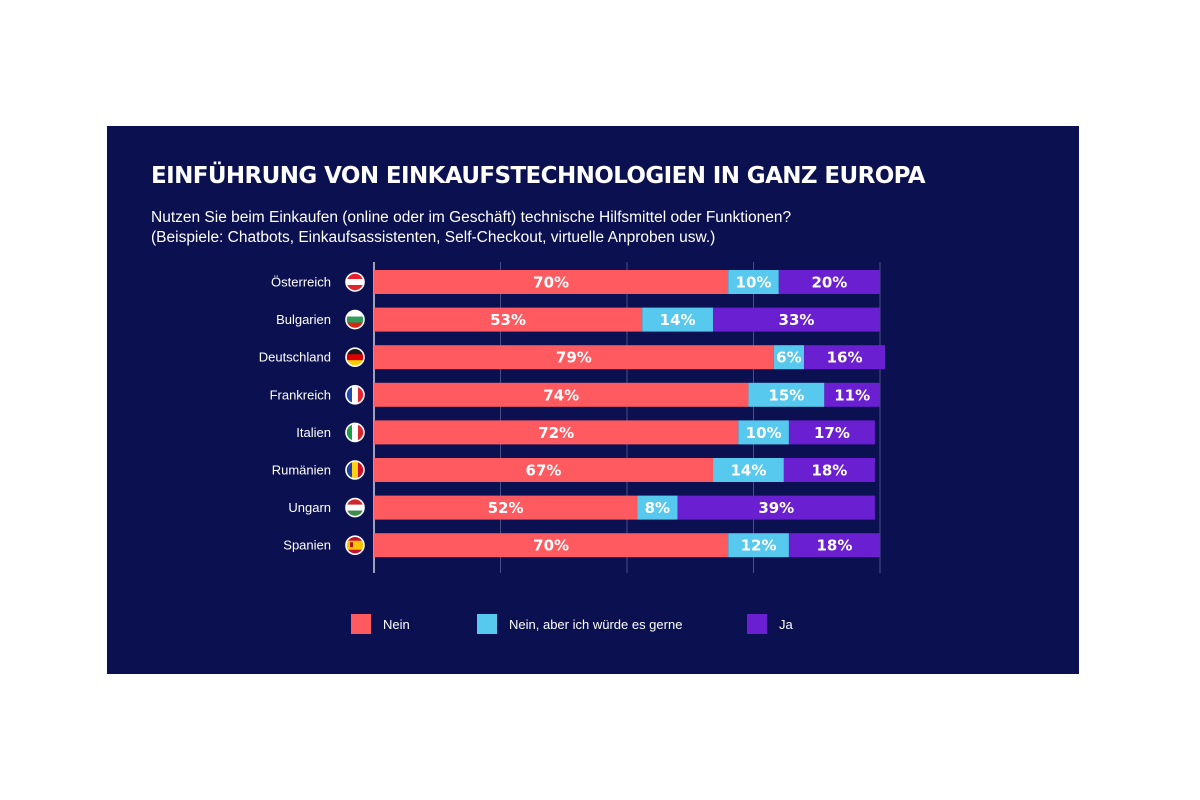 This screenshot has height=800, width=1200. I want to click on data-label: 20%, so click(829, 283).